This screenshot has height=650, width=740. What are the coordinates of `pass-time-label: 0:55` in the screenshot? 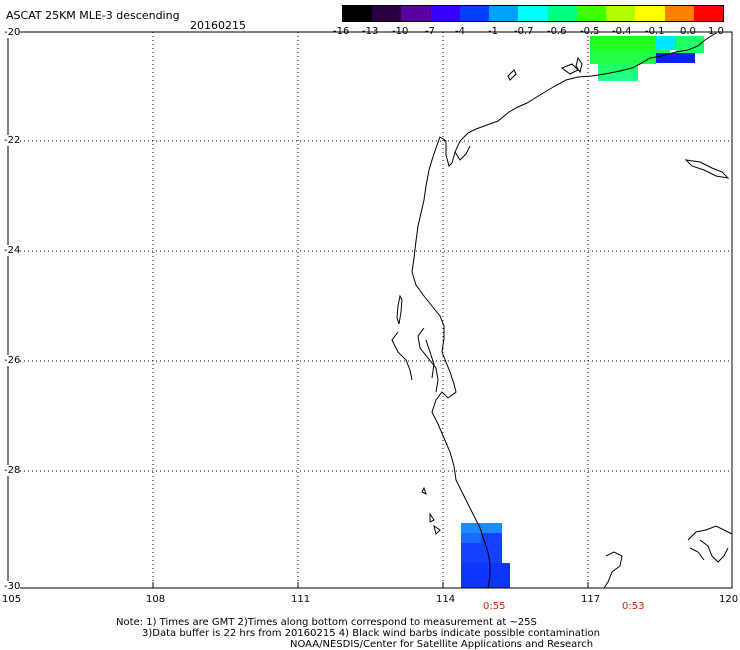 It's located at (494, 606).